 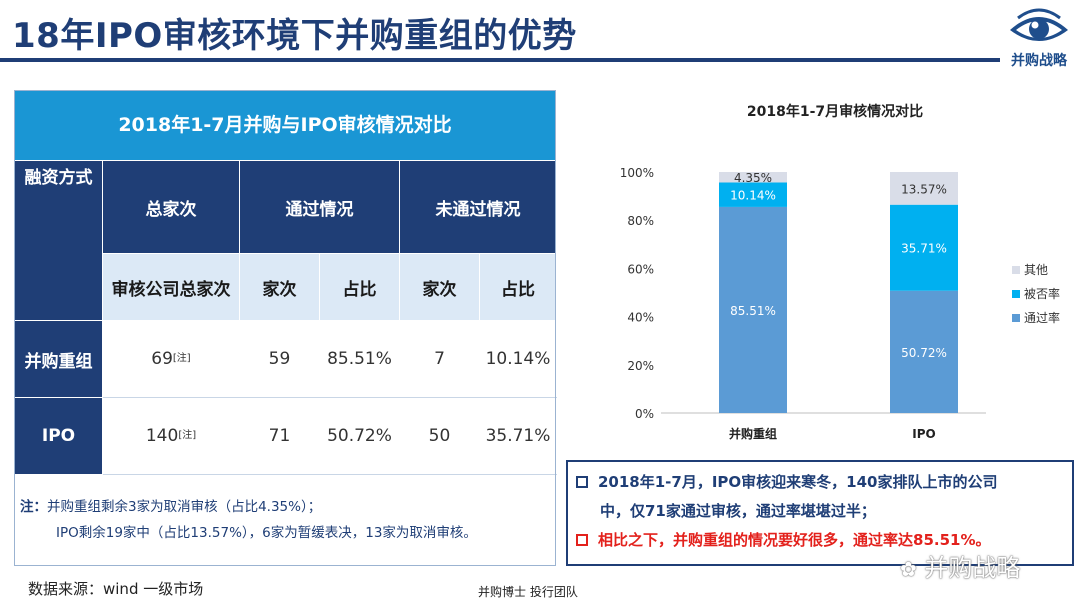 I want to click on subheader-pass-count: 家次, so click(x=279, y=287).